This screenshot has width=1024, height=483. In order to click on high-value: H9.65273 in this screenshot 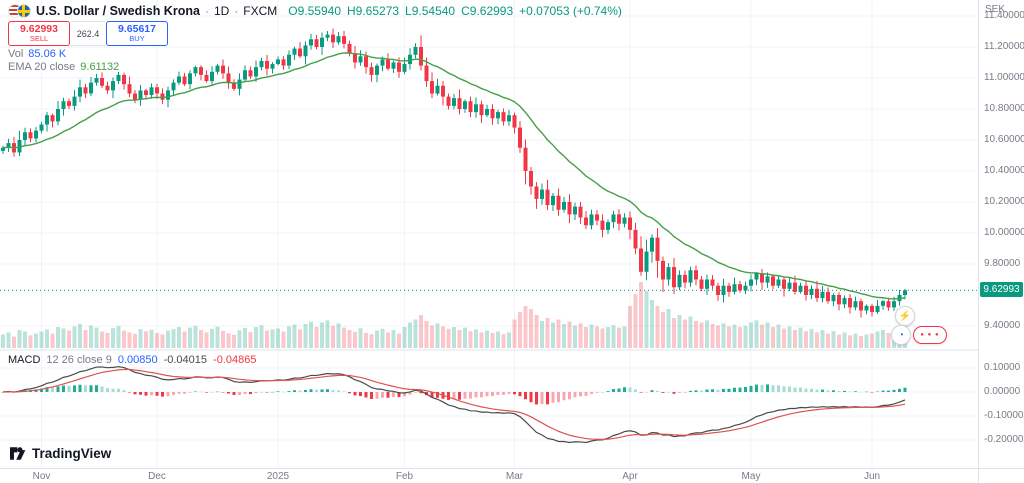, I will do `click(373, 11)`.